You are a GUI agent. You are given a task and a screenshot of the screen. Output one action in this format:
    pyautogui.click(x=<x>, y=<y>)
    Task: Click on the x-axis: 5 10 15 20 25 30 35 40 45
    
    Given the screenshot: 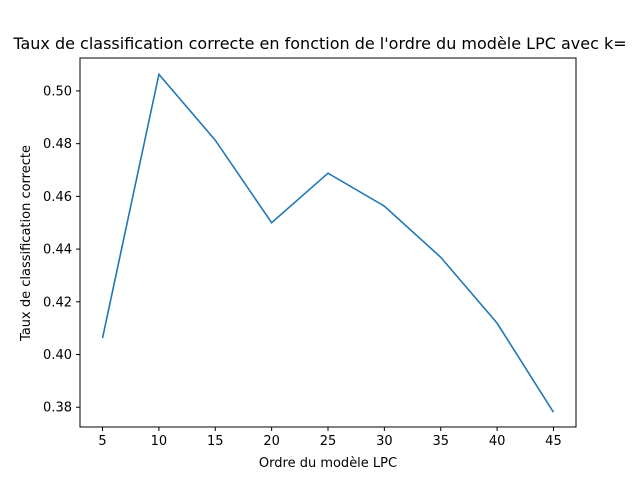 What is the action you would take?
    pyautogui.click(x=330, y=438)
    